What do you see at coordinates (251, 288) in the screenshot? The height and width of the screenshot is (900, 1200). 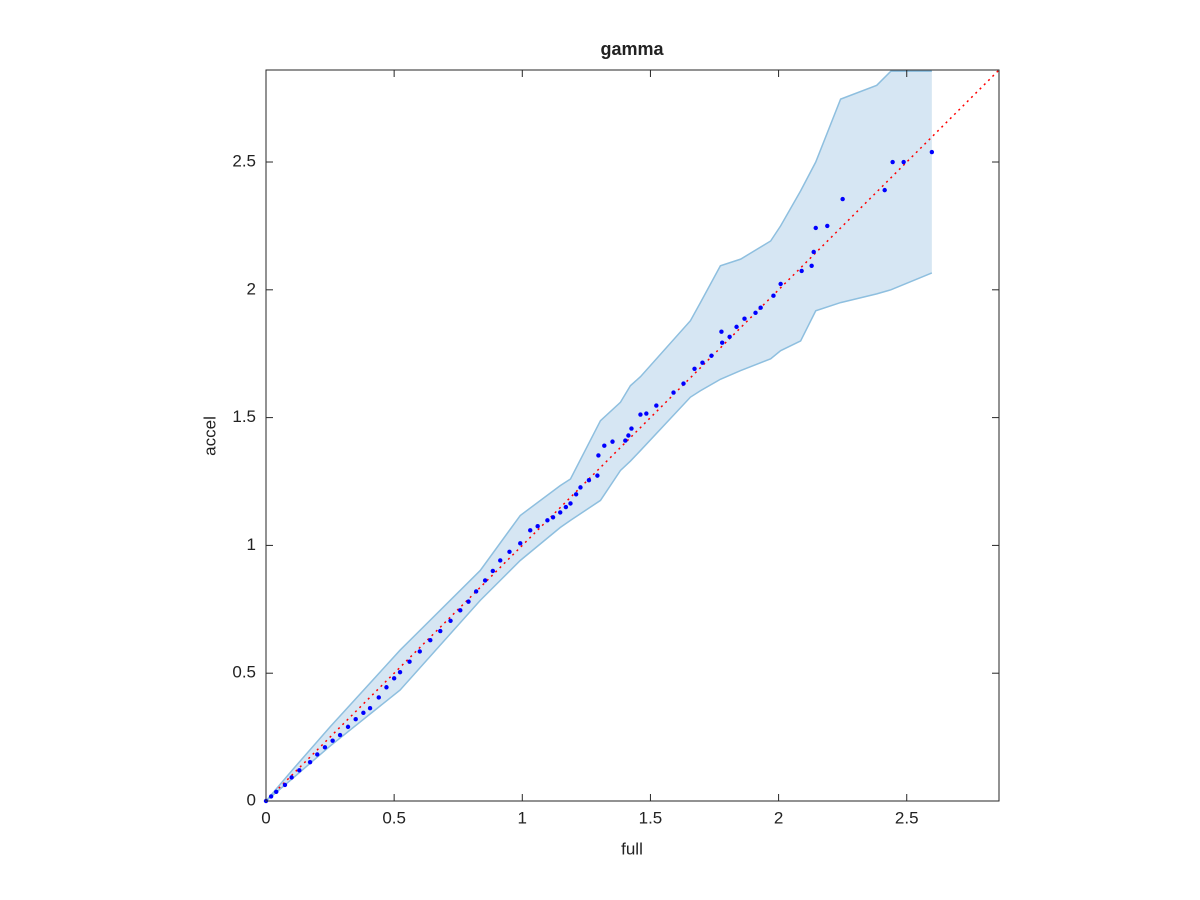 I see `y-tick-label: 2` at bounding box center [251, 288].